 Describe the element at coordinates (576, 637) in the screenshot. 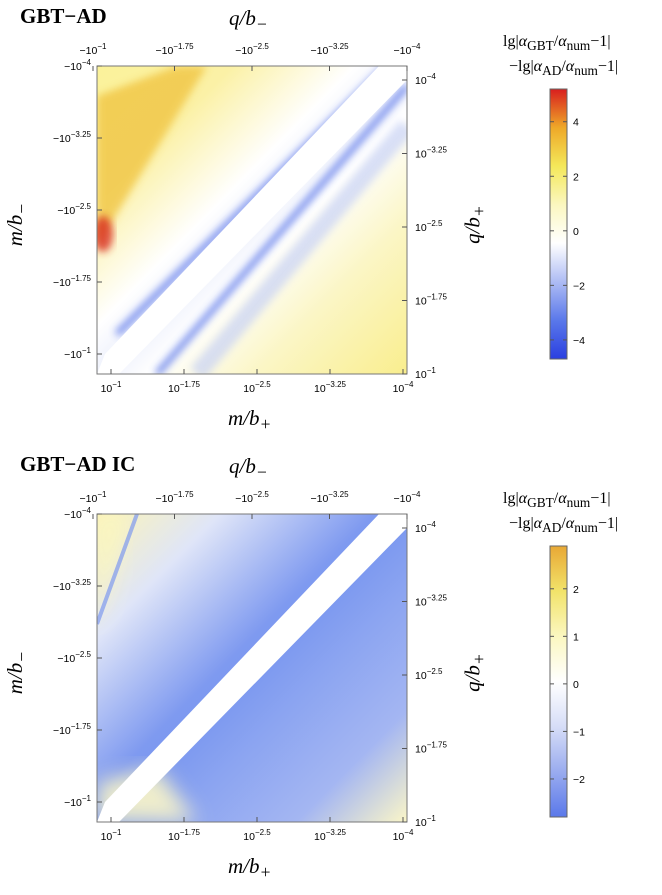

I see `colorbar-tick-label: 1` at that location.